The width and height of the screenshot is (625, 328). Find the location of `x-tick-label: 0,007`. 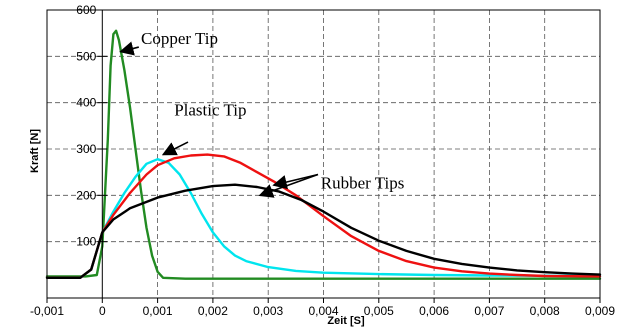

x-tick-label: 0,007 is located at coordinates (489, 311).